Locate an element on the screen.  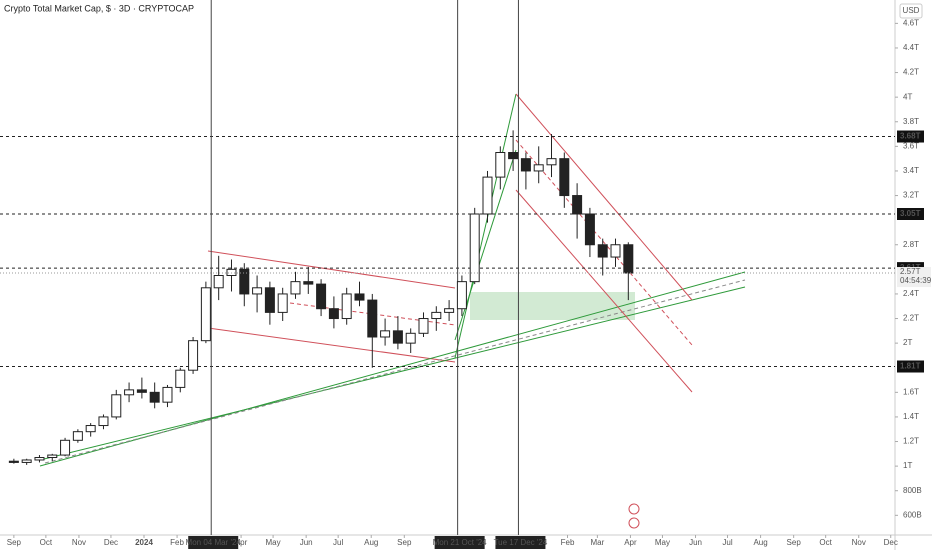
fall-mid is located at coordinates (604, 242).